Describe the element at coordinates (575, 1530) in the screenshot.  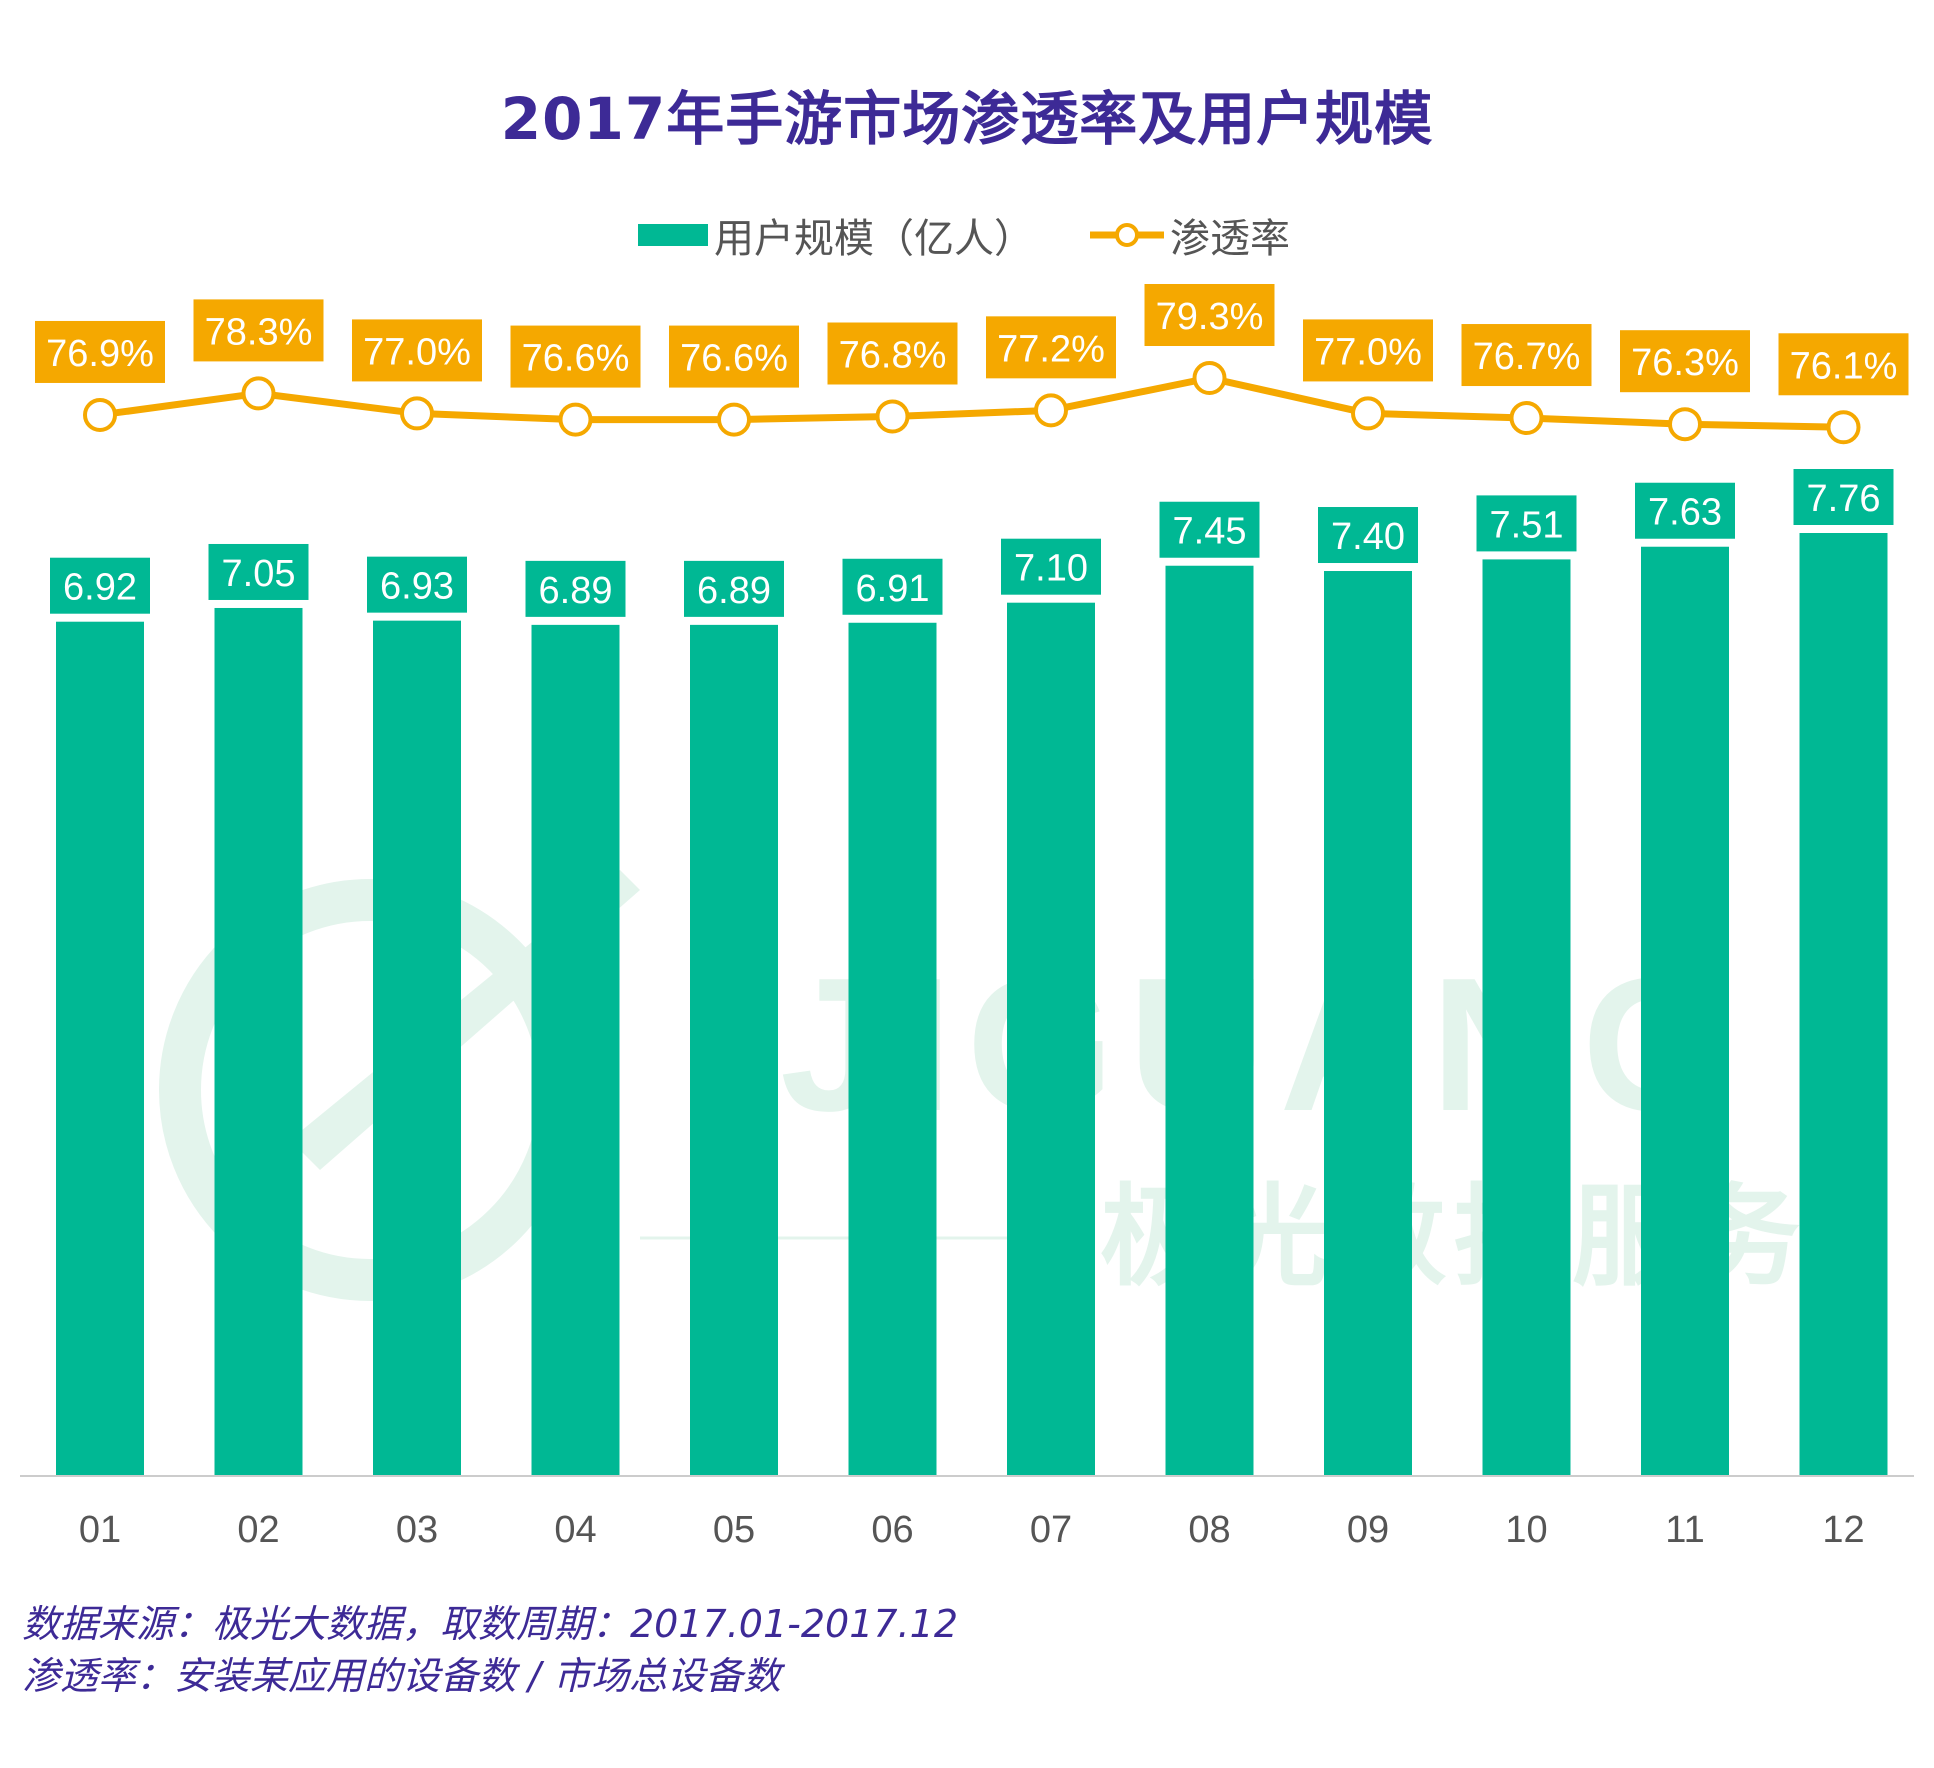
I see `x-tick-label: 04` at that location.